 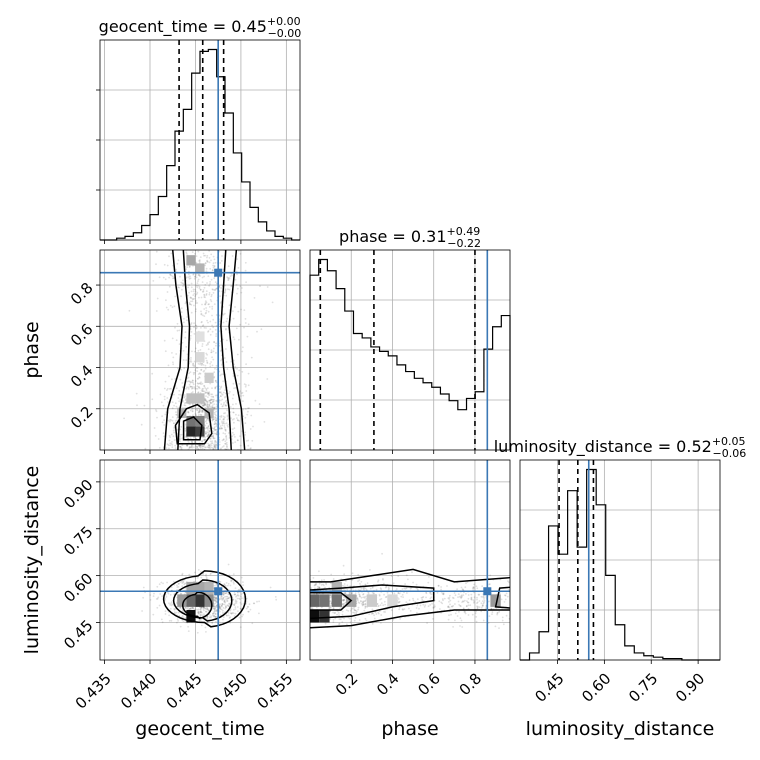 What do you see at coordinates (620, 564) in the screenshot?
I see `histogram-luminosity_distance` at bounding box center [620, 564].